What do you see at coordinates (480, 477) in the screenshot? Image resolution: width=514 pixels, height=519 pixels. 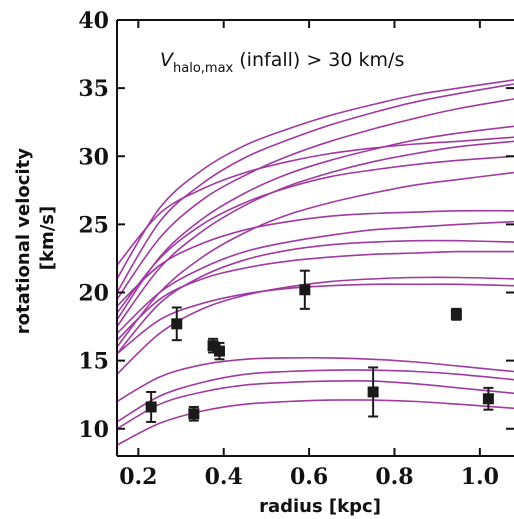 I see `x-tick-label: 1.0` at bounding box center [480, 477].